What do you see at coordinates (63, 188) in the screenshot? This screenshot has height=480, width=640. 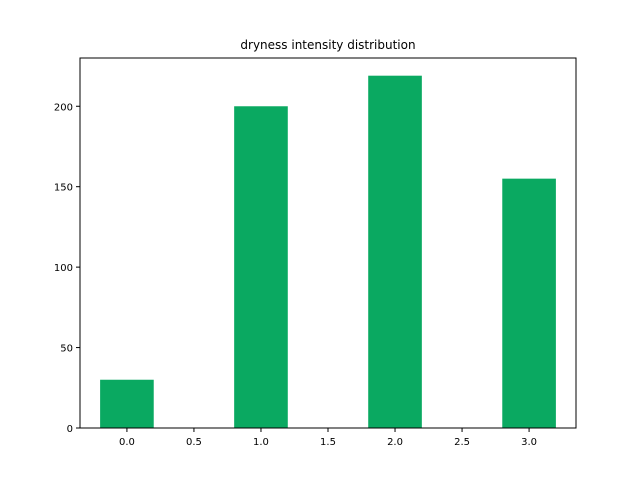 I see `y-tick-label: 150` at bounding box center [63, 188].